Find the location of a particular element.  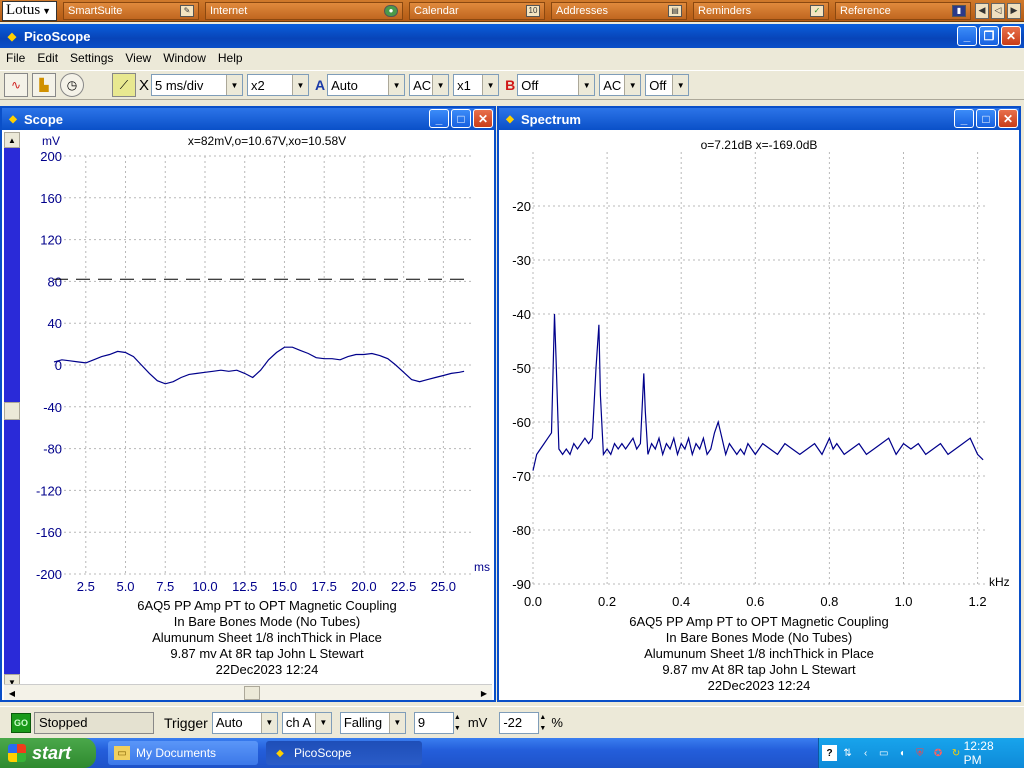

y-tick-label: -50 is located at coordinates (521, 368).